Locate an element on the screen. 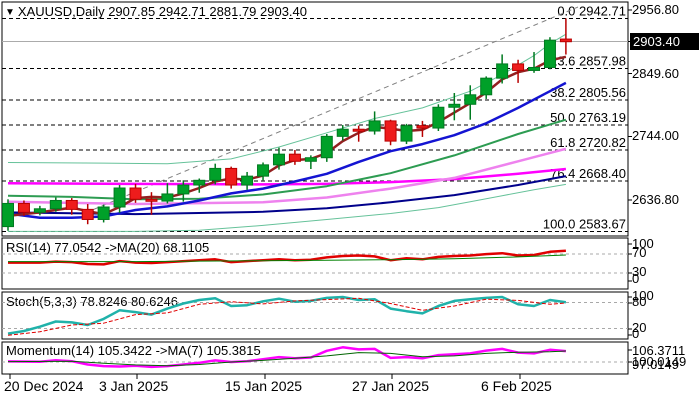 The width and height of the screenshot is (700, 400). stoch-label: Stoch(5,3,3) 78.8246 80.6246 is located at coordinates (92, 301).